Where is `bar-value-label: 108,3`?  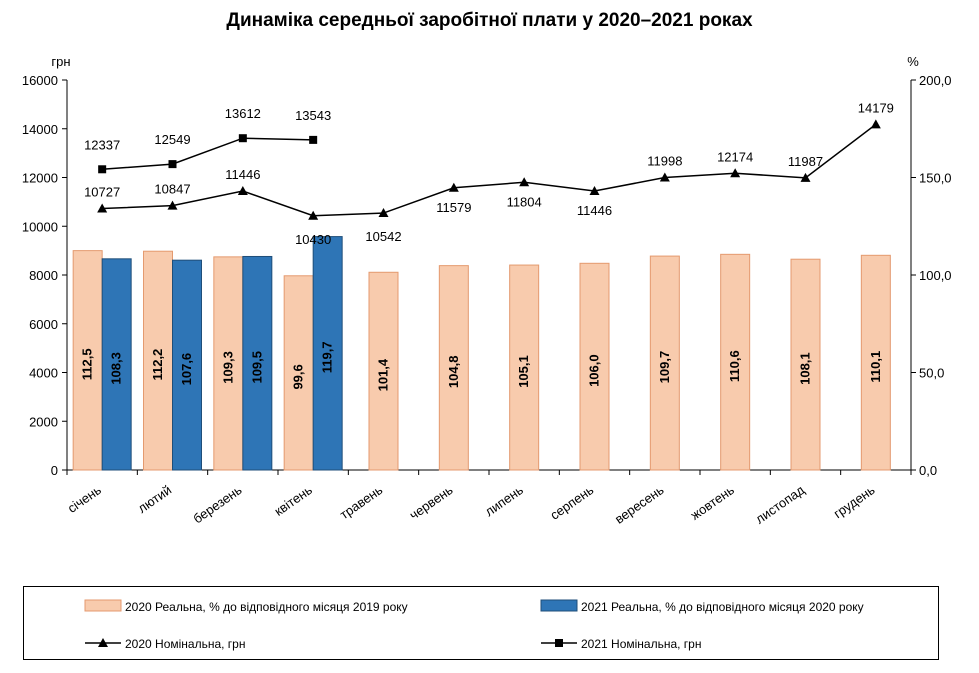 bar-value-label: 108,3 is located at coordinates (116, 368).